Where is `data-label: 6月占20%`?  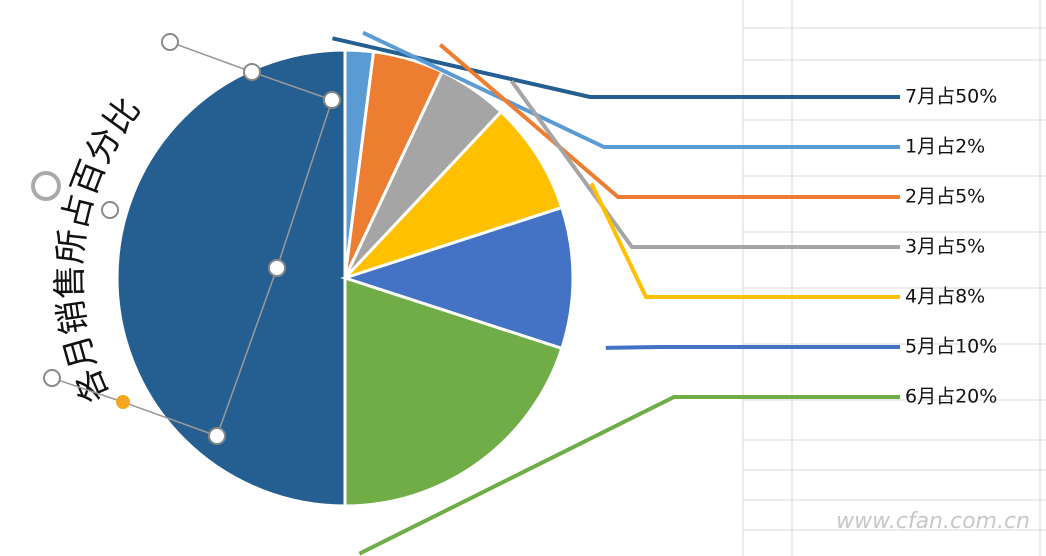 data-label: 6月占20% is located at coordinates (951, 397).